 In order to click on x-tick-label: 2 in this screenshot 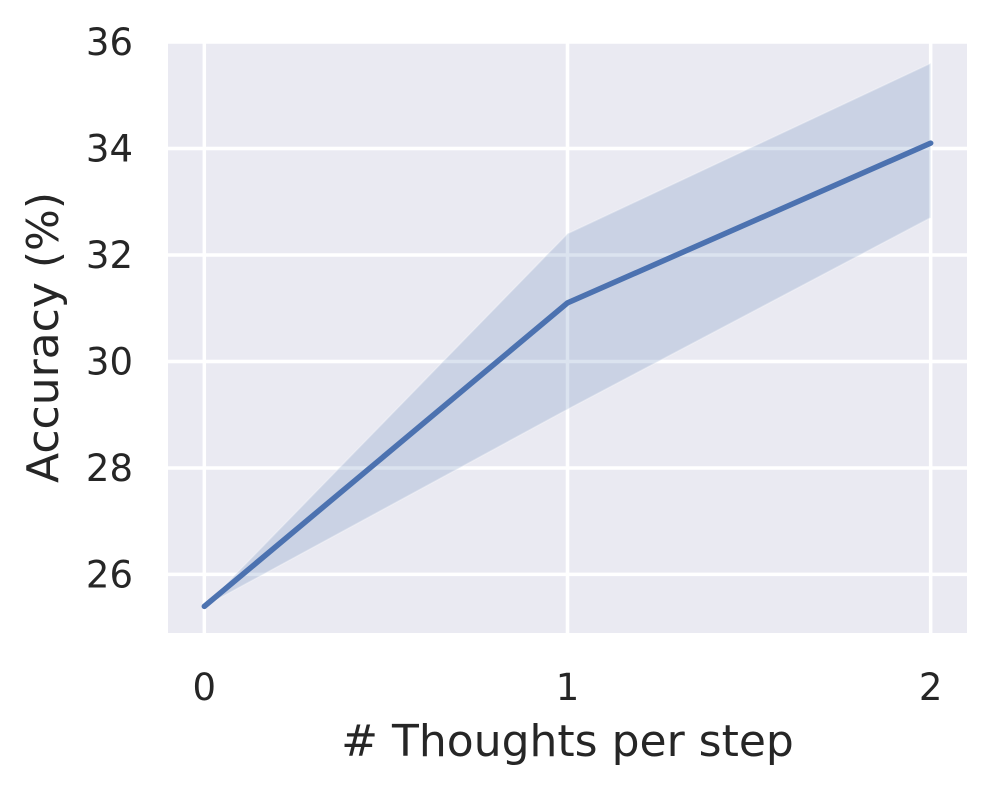, I will do `click(931, 687)`.